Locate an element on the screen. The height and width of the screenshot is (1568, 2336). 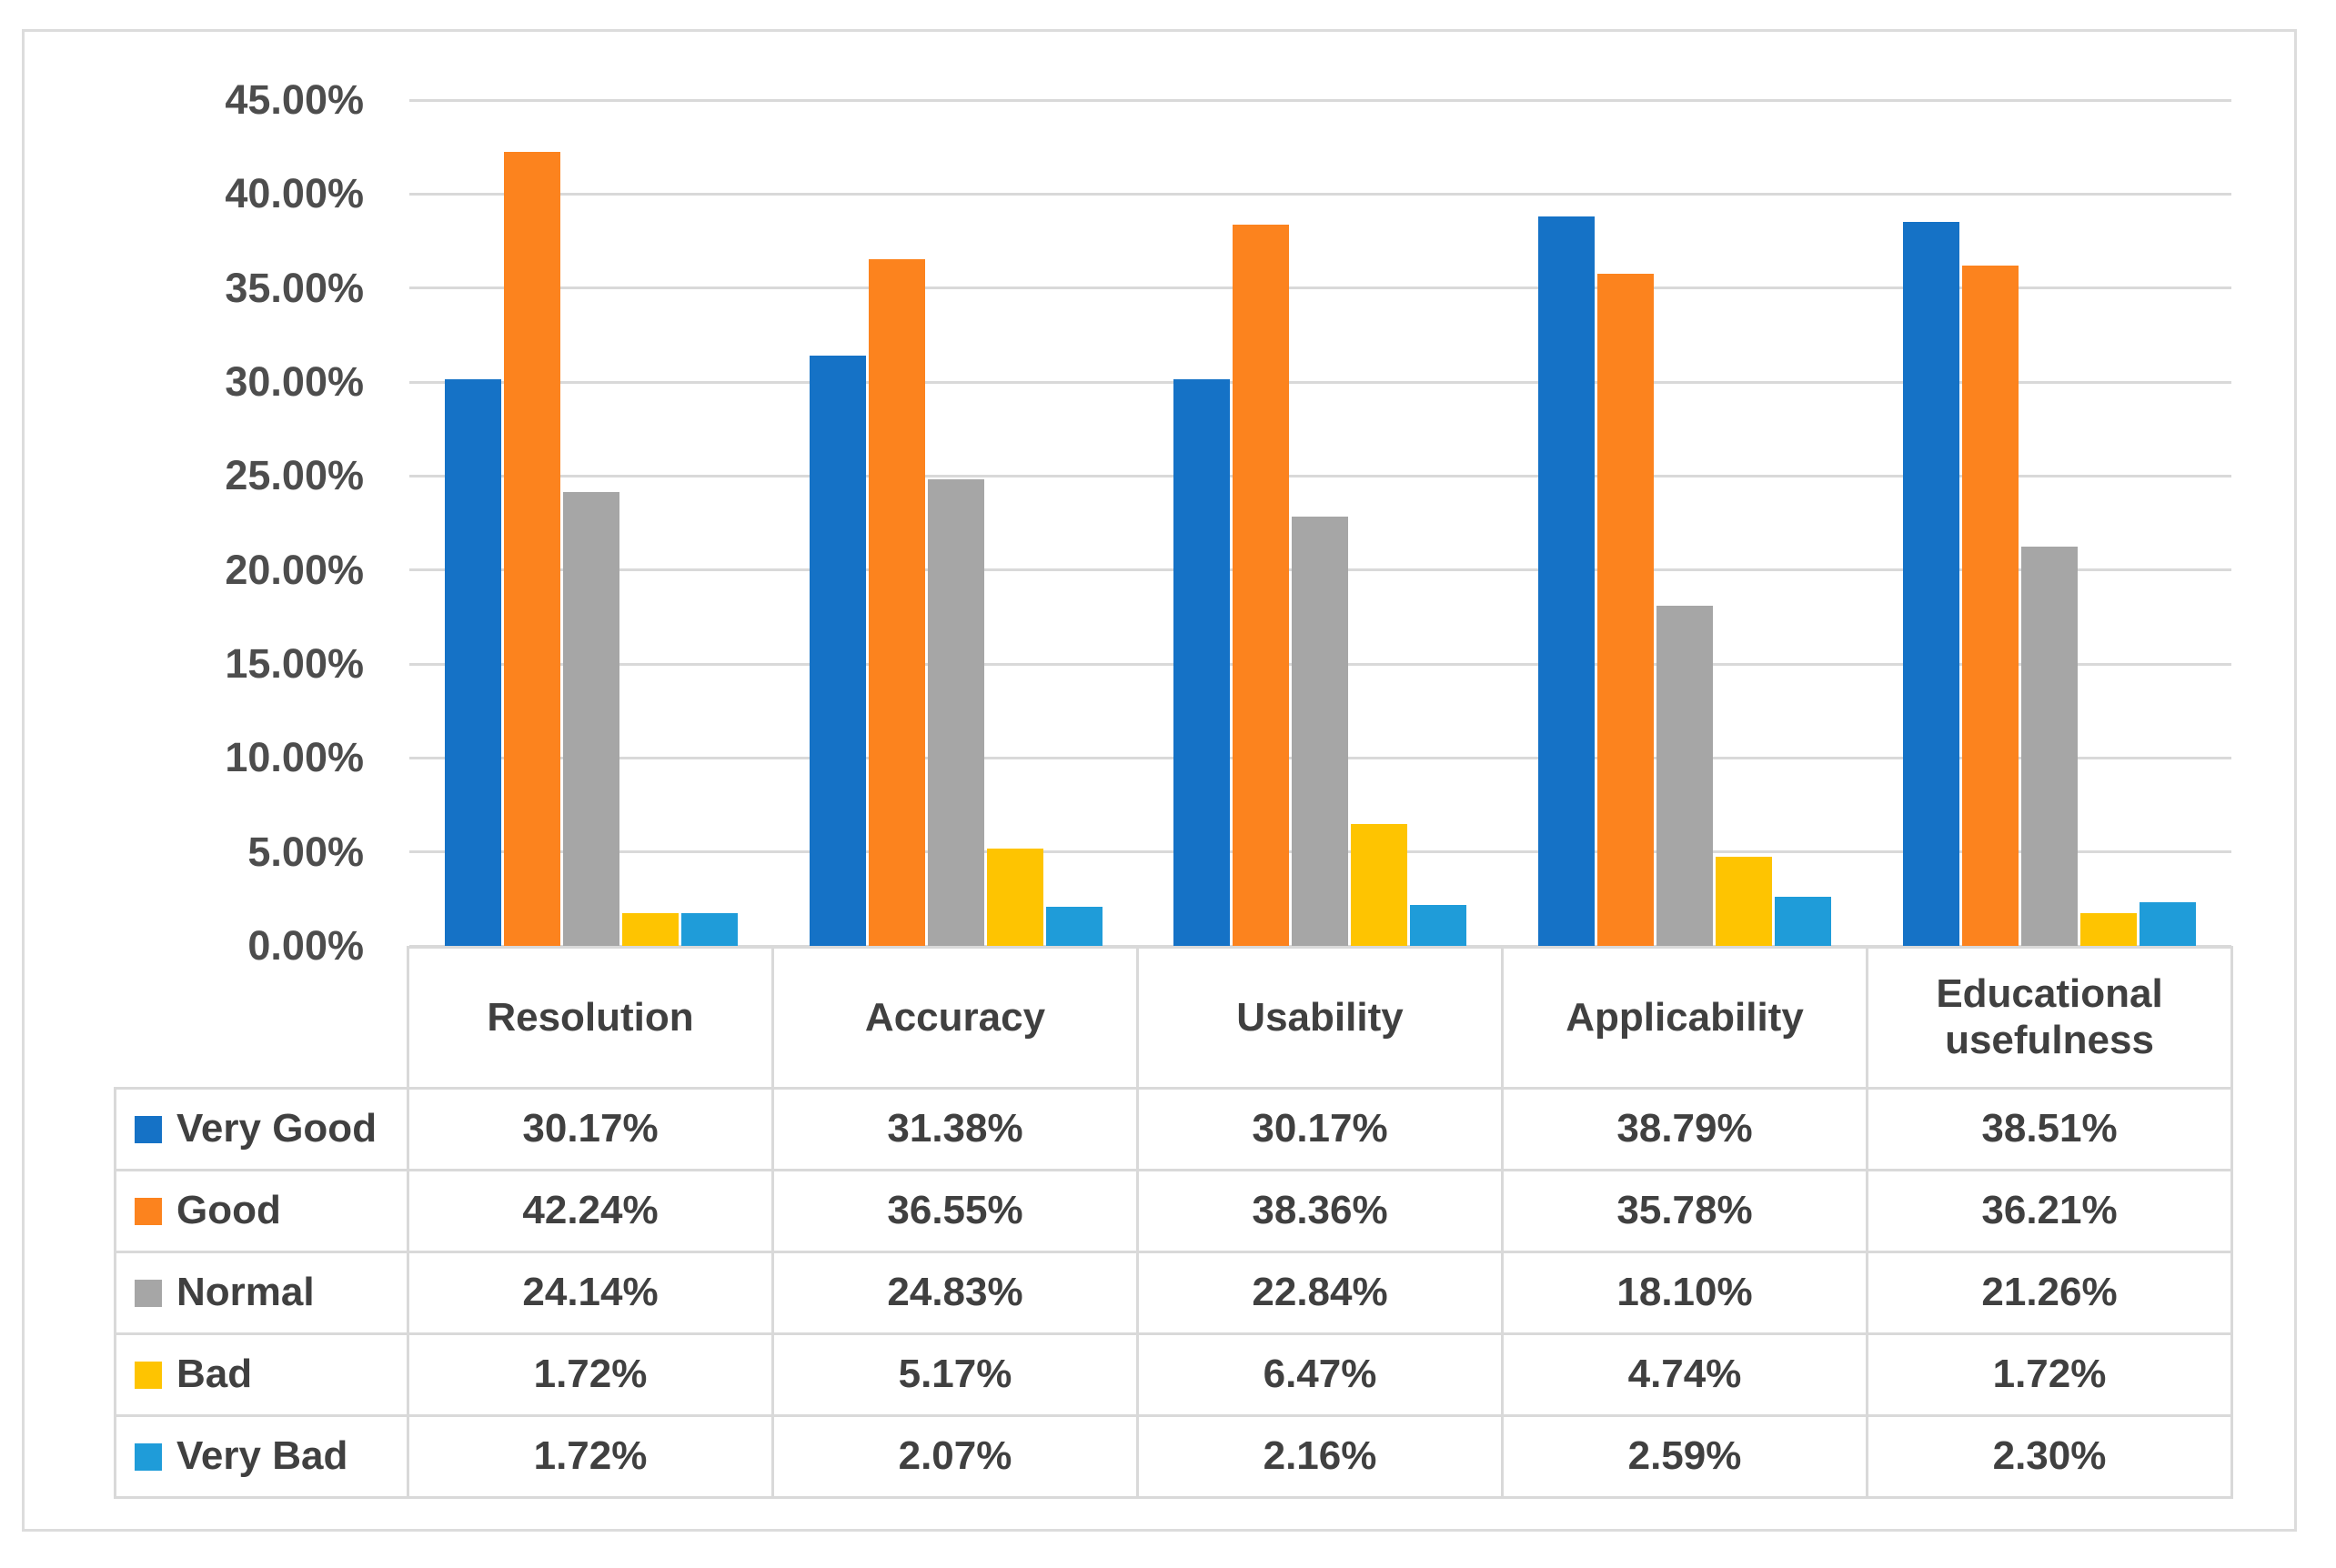
y-axis-tick-label: 30.00% is located at coordinates (294, 381).